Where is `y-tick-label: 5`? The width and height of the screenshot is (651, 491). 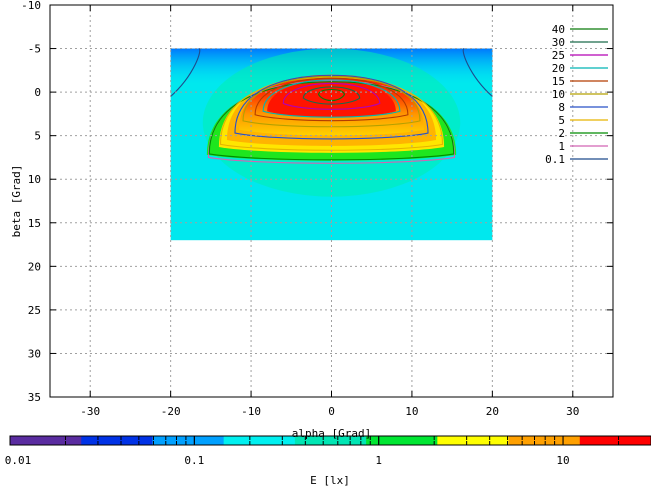
y-tick-label: 5 is located at coordinates (37, 136).